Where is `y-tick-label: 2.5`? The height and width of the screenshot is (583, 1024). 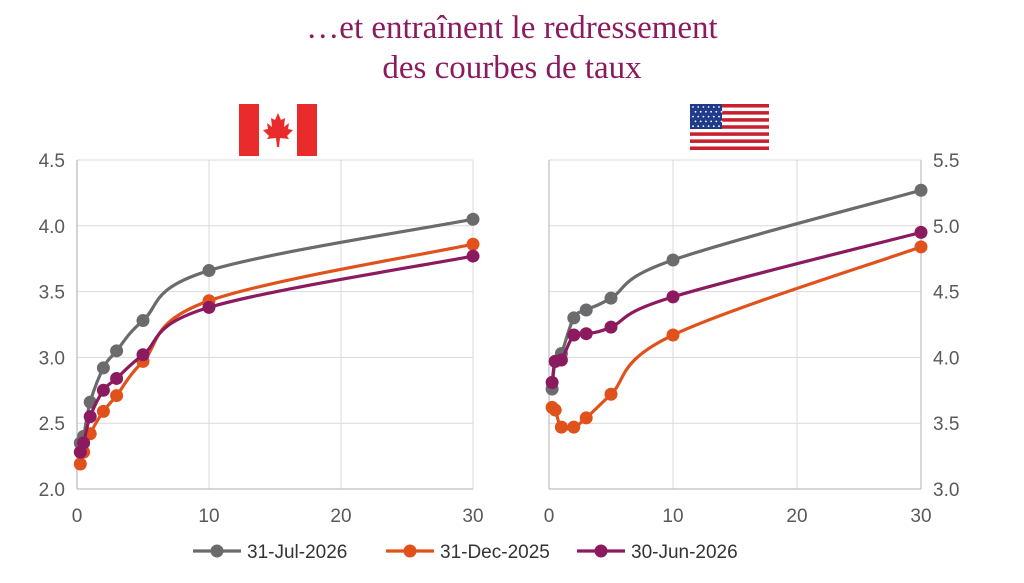 y-tick-label: 2.5 is located at coordinates (52, 424).